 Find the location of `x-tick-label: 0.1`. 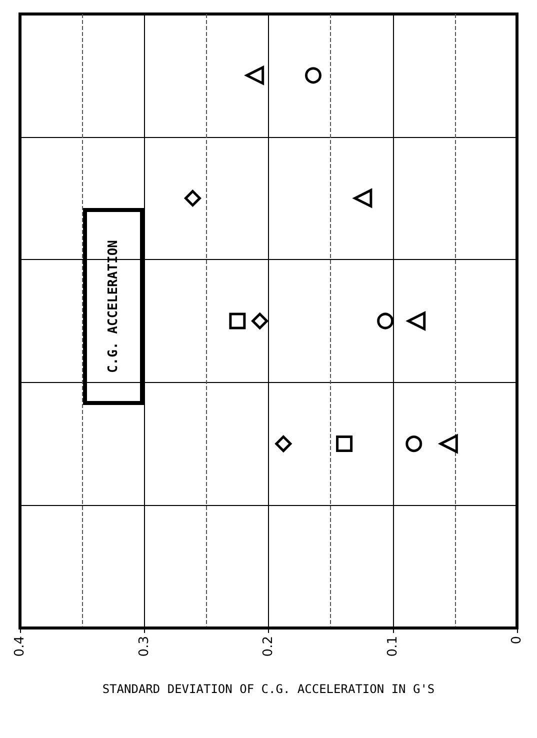

x-tick-label: 0.1 is located at coordinates (392, 646).